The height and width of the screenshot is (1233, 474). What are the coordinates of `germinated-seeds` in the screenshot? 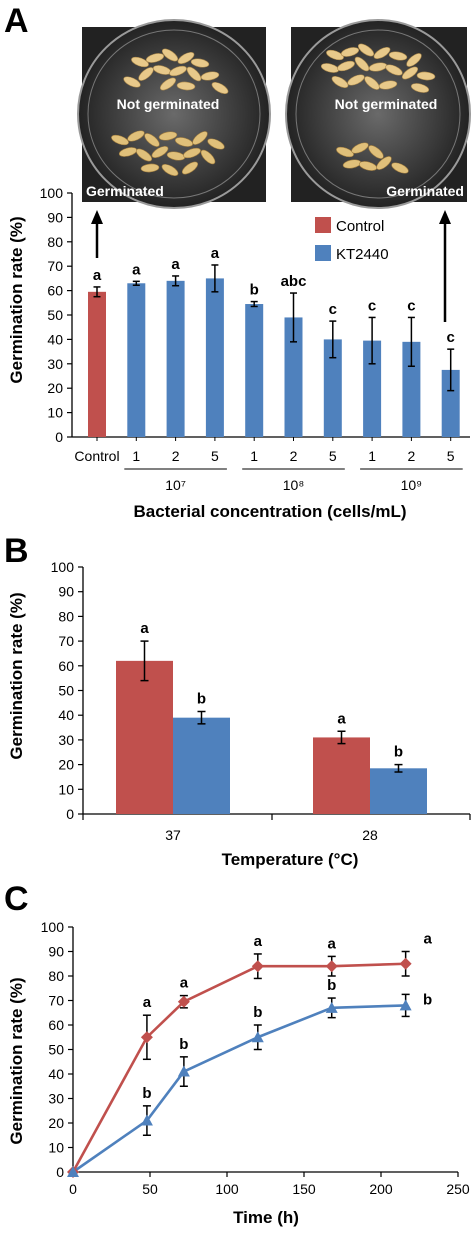 It's located at (168, 153).